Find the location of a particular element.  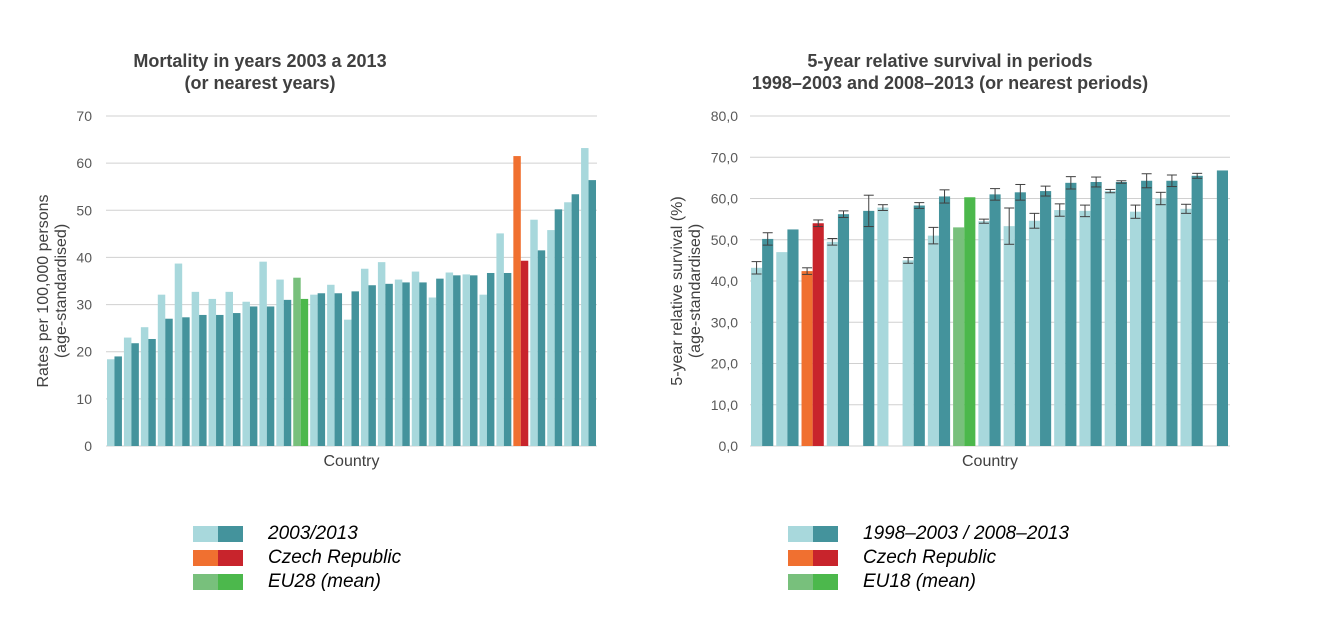

legend-item-normal: 2003/2013 is located at coordinates (343, 534).